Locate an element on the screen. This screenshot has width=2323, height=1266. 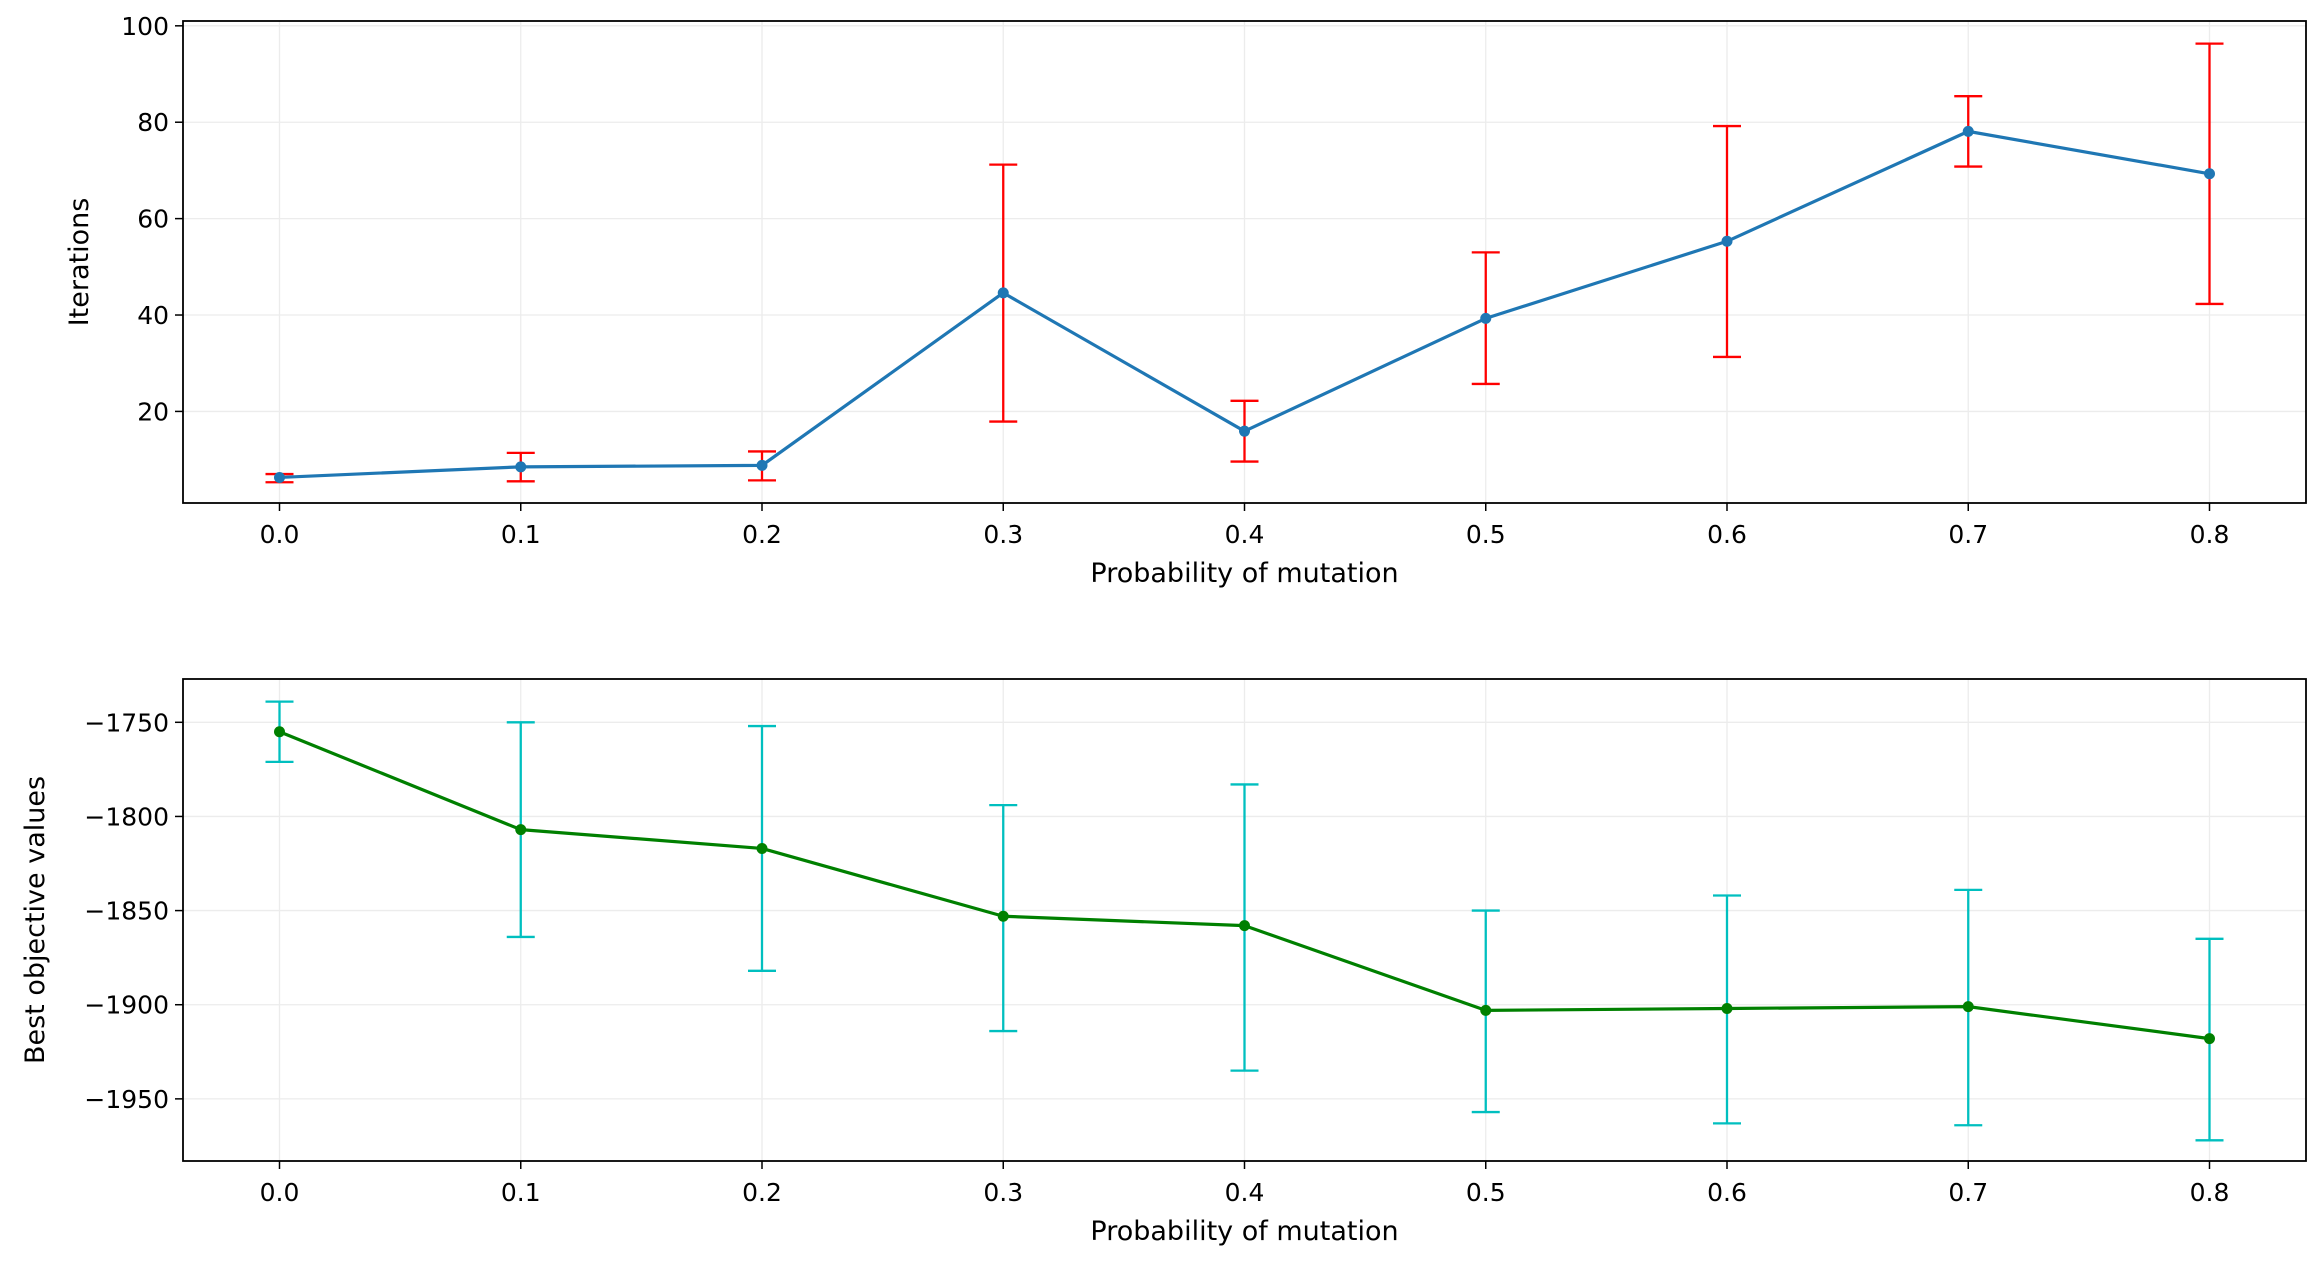
y-tick-label: −1950 is located at coordinates (126, 1099).